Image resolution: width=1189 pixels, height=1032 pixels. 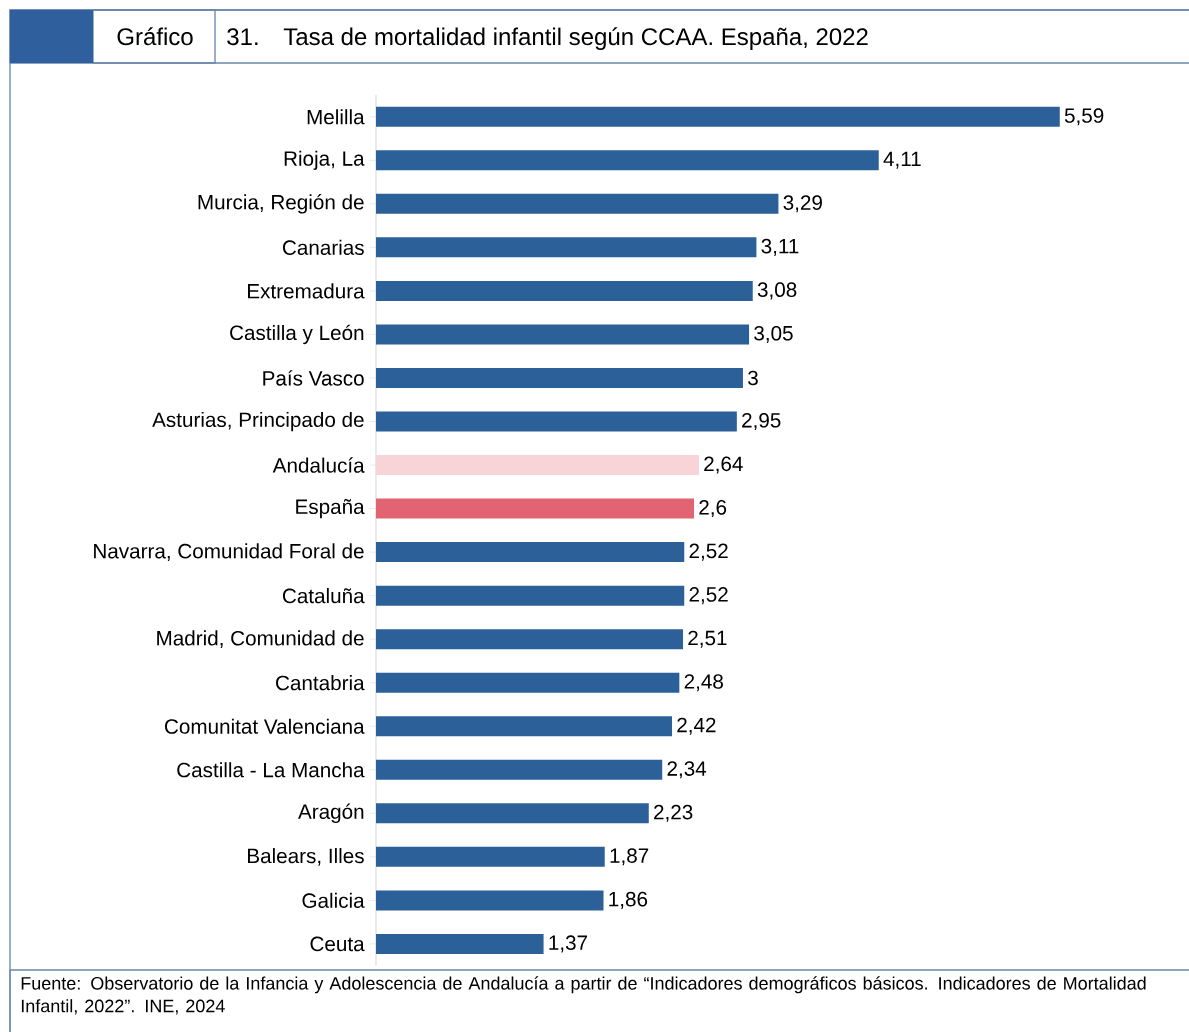 I want to click on y-tick-label: Comunitat Valenciana, so click(x=265, y=726).